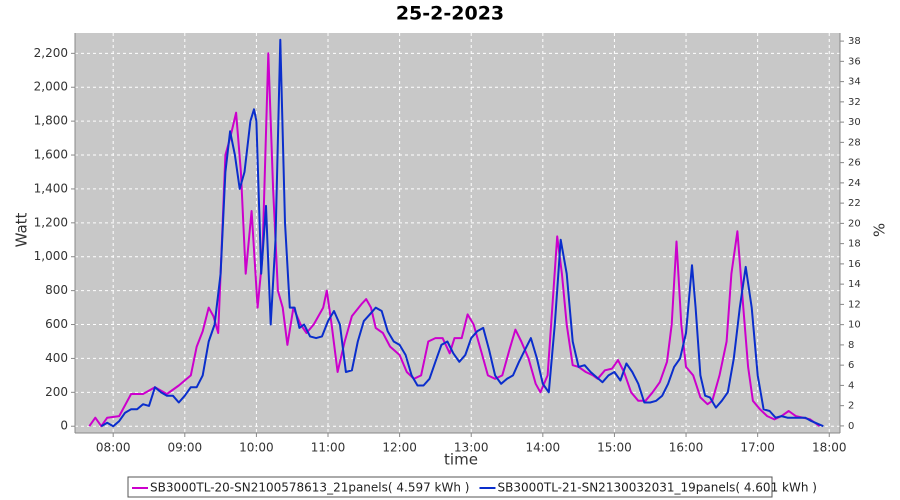  I want to click on y-tick-label: 1,800, so click(51, 121).